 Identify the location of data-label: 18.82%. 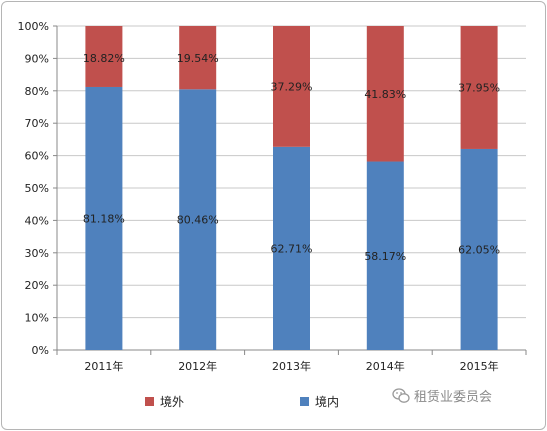
(104, 58).